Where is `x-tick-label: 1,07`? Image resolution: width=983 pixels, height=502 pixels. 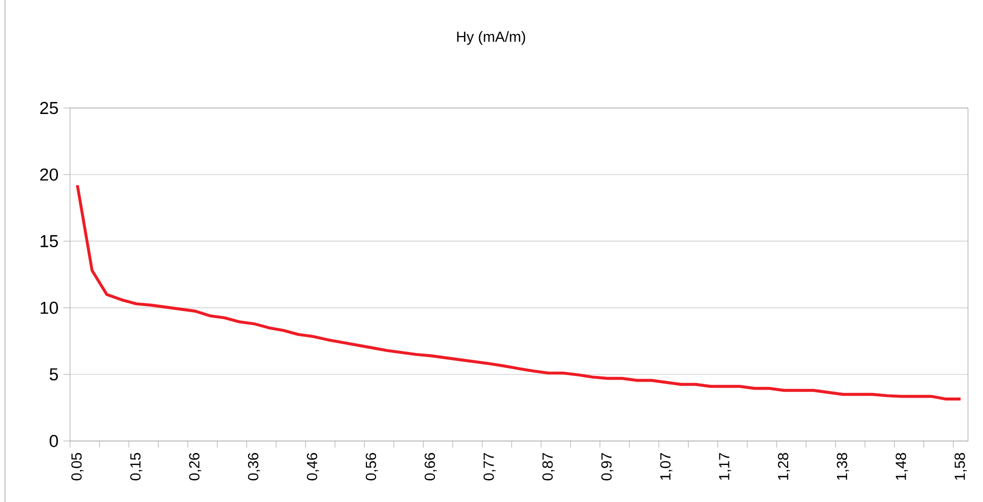
x-tick-label: 1,07 is located at coordinates (666, 466).